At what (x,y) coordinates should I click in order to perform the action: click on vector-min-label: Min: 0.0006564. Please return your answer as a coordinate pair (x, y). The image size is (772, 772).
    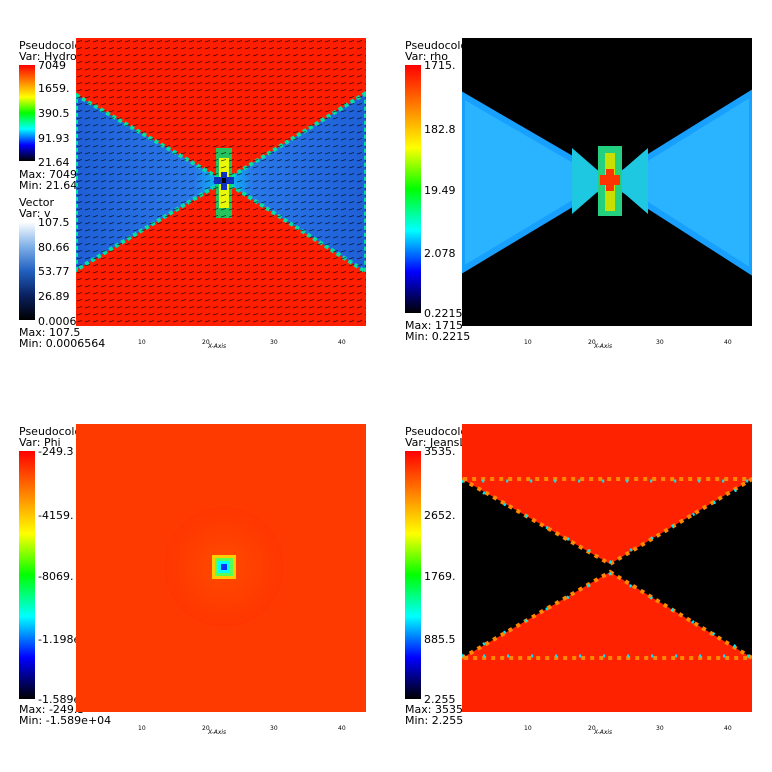
    Looking at the image, I should click on (62, 343).